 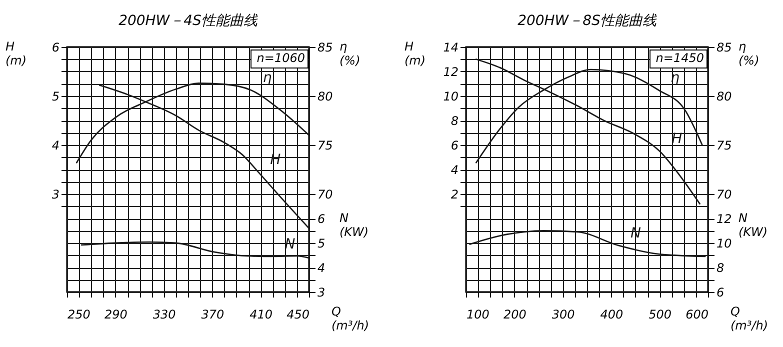 I want to click on y-tick-label: 2, so click(x=454, y=195).